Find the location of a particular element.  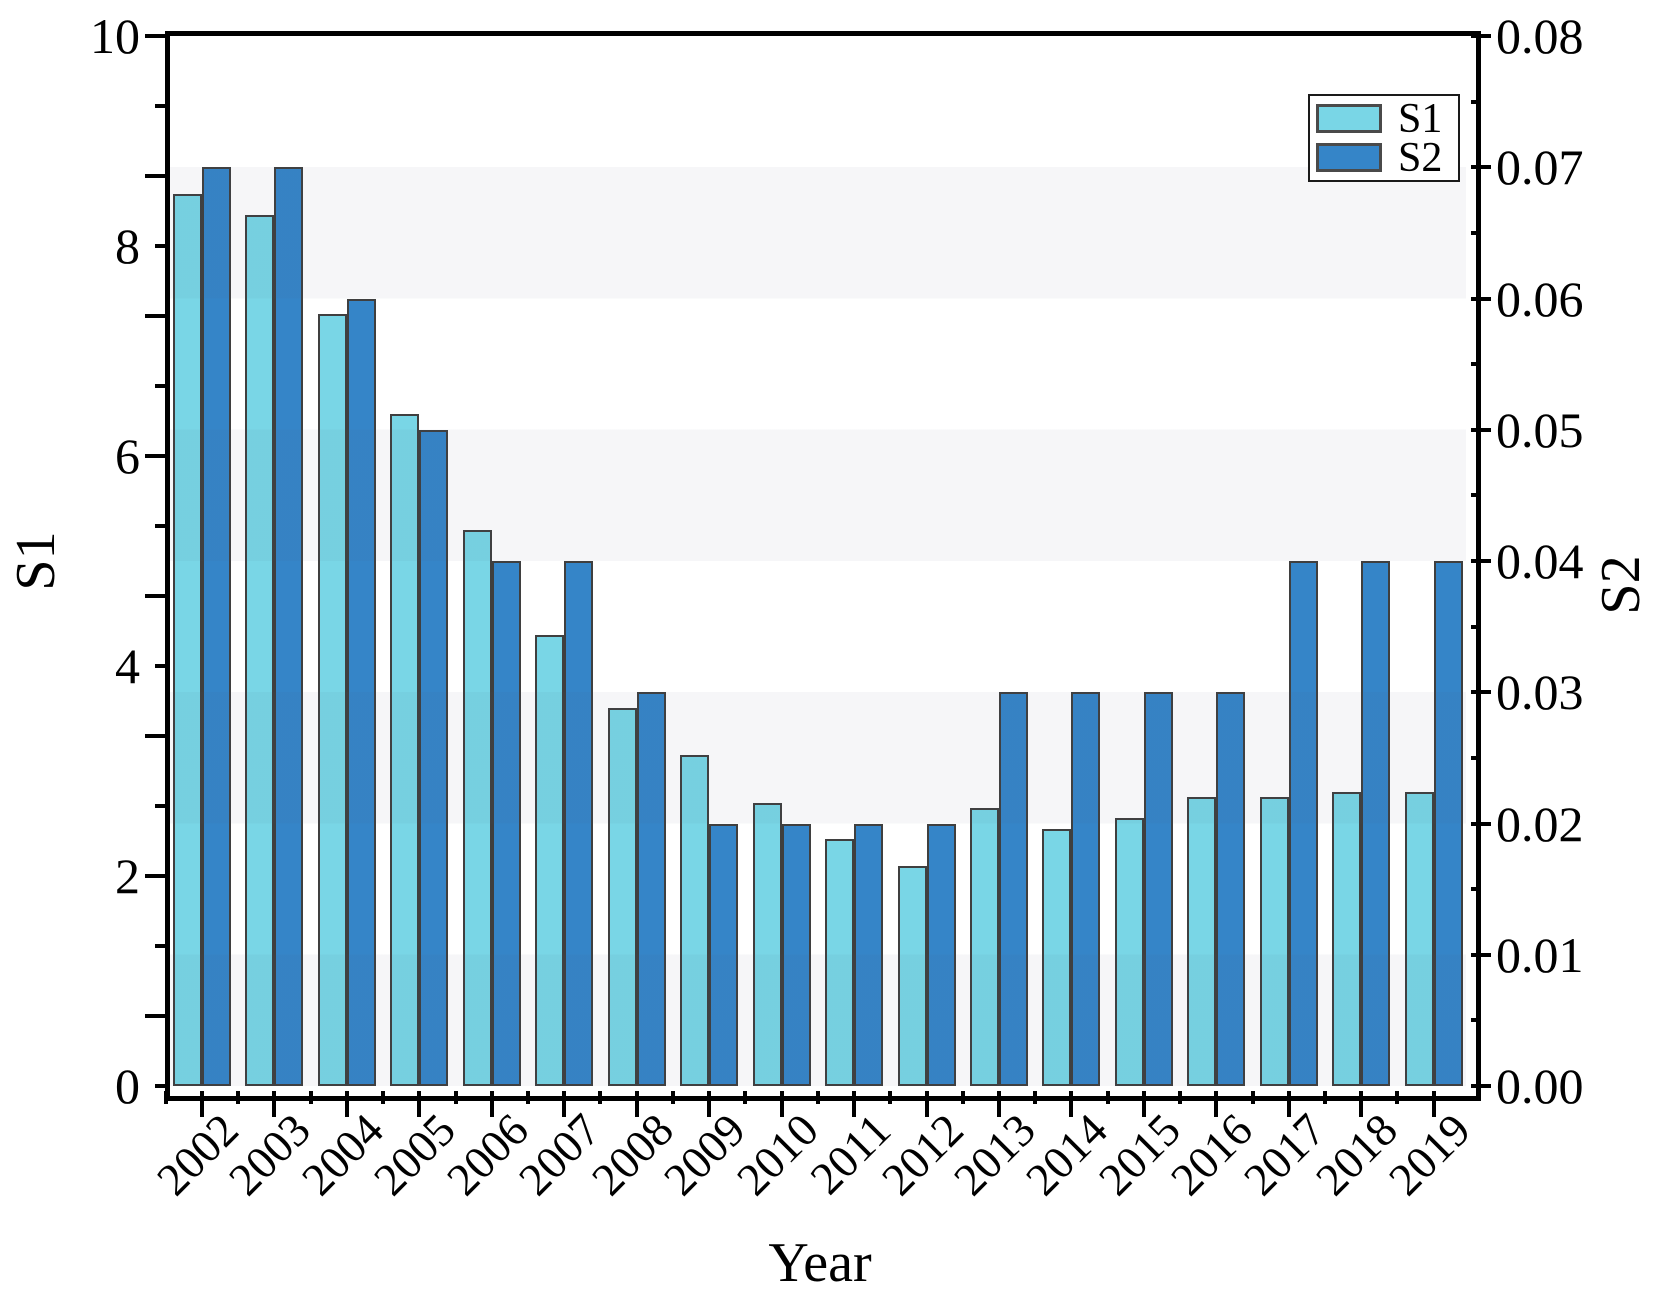

bar-s1-2004 is located at coordinates (332, 700).